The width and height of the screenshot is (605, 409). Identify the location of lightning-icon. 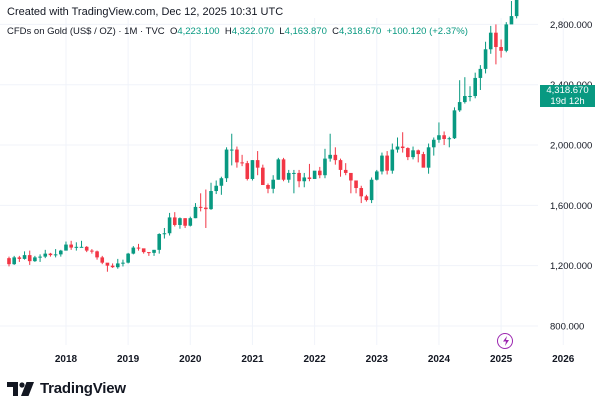
(505, 341).